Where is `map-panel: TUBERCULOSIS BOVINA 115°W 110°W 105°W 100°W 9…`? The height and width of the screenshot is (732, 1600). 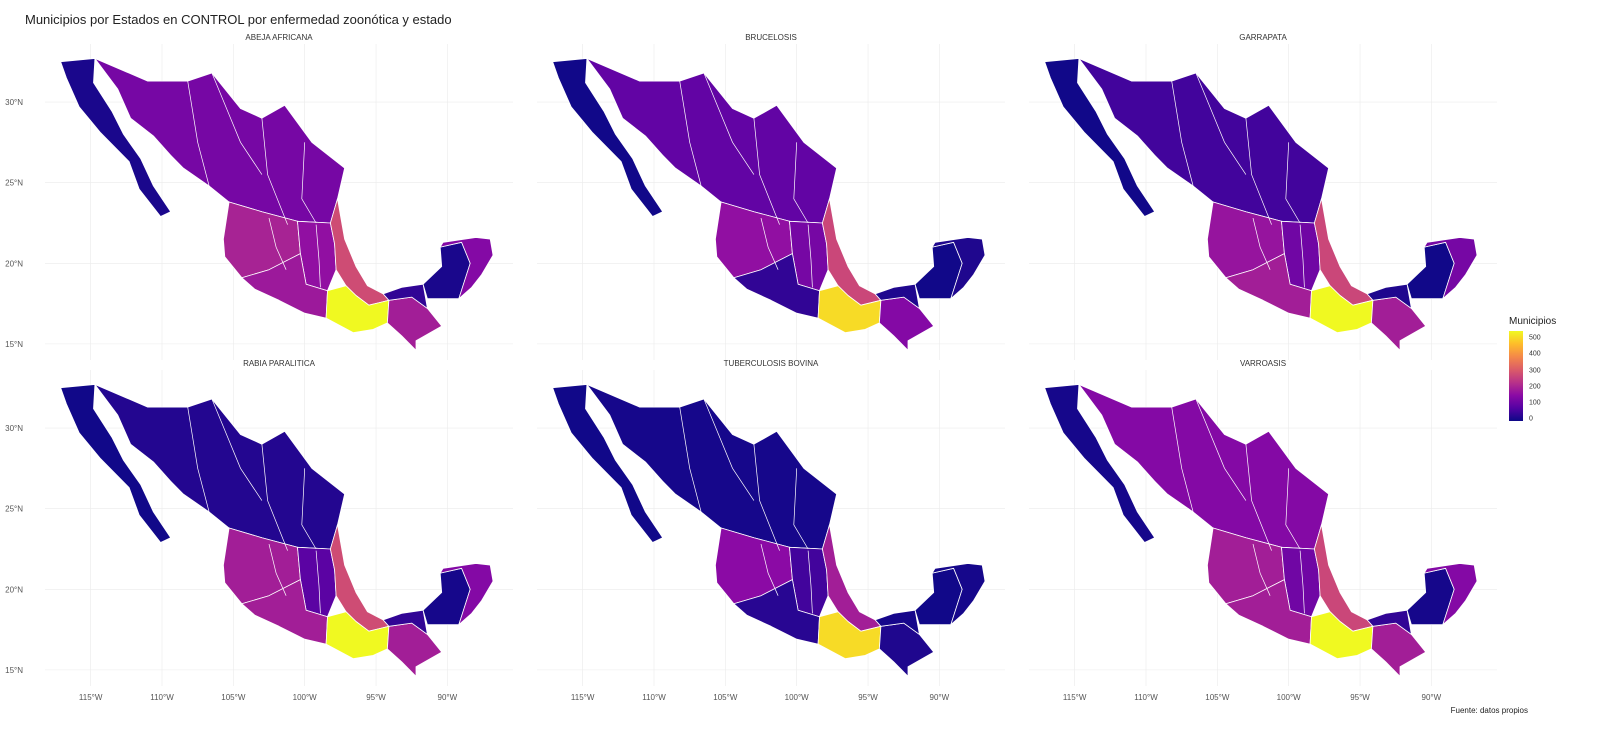
map-panel: TUBERCULOSIS BOVINA 115°W 110°W 105°W 100°W 9… is located at coordinates (771, 530).